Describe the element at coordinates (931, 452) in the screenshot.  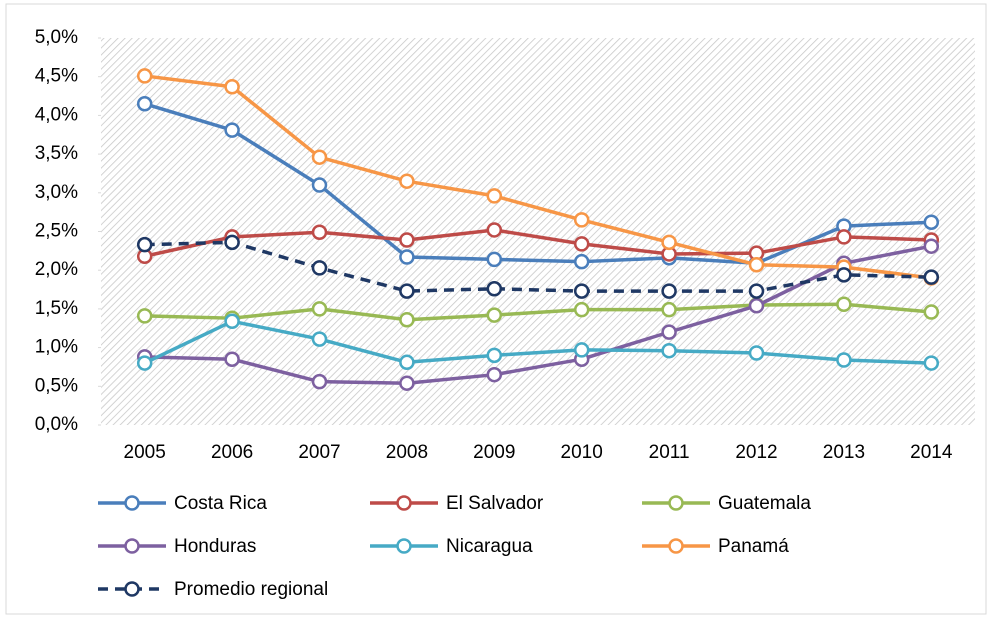
I see `x-tick-label: 2014` at that location.